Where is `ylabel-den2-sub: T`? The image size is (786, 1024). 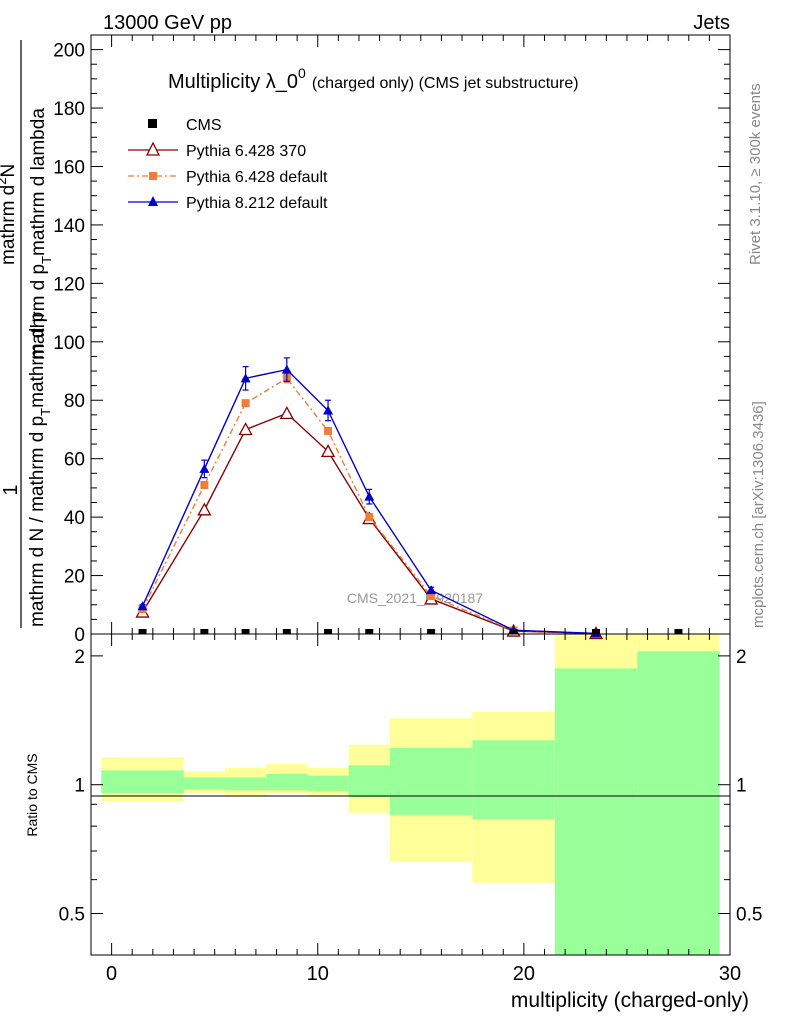 ylabel-den2-sub: T is located at coordinates (46, 260).